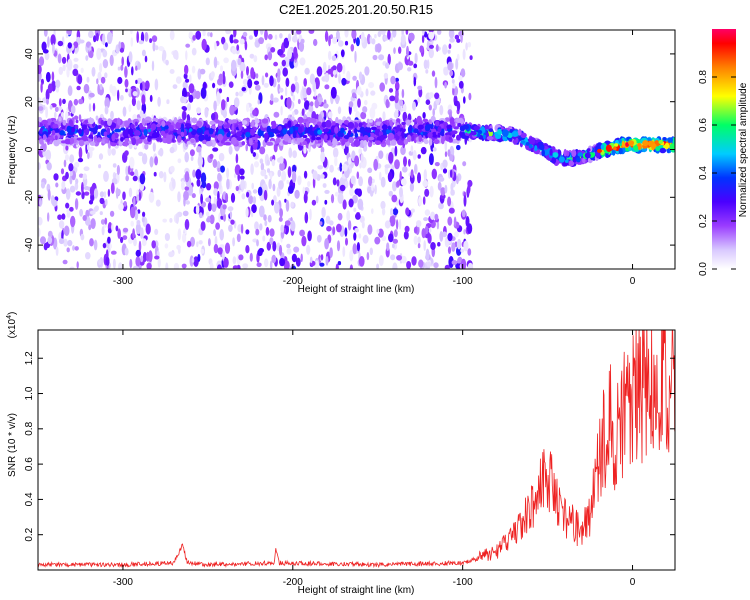 Image resolution: width=750 pixels, height=600 pixels. I want to click on x-tick-label: -100, so click(463, 281).